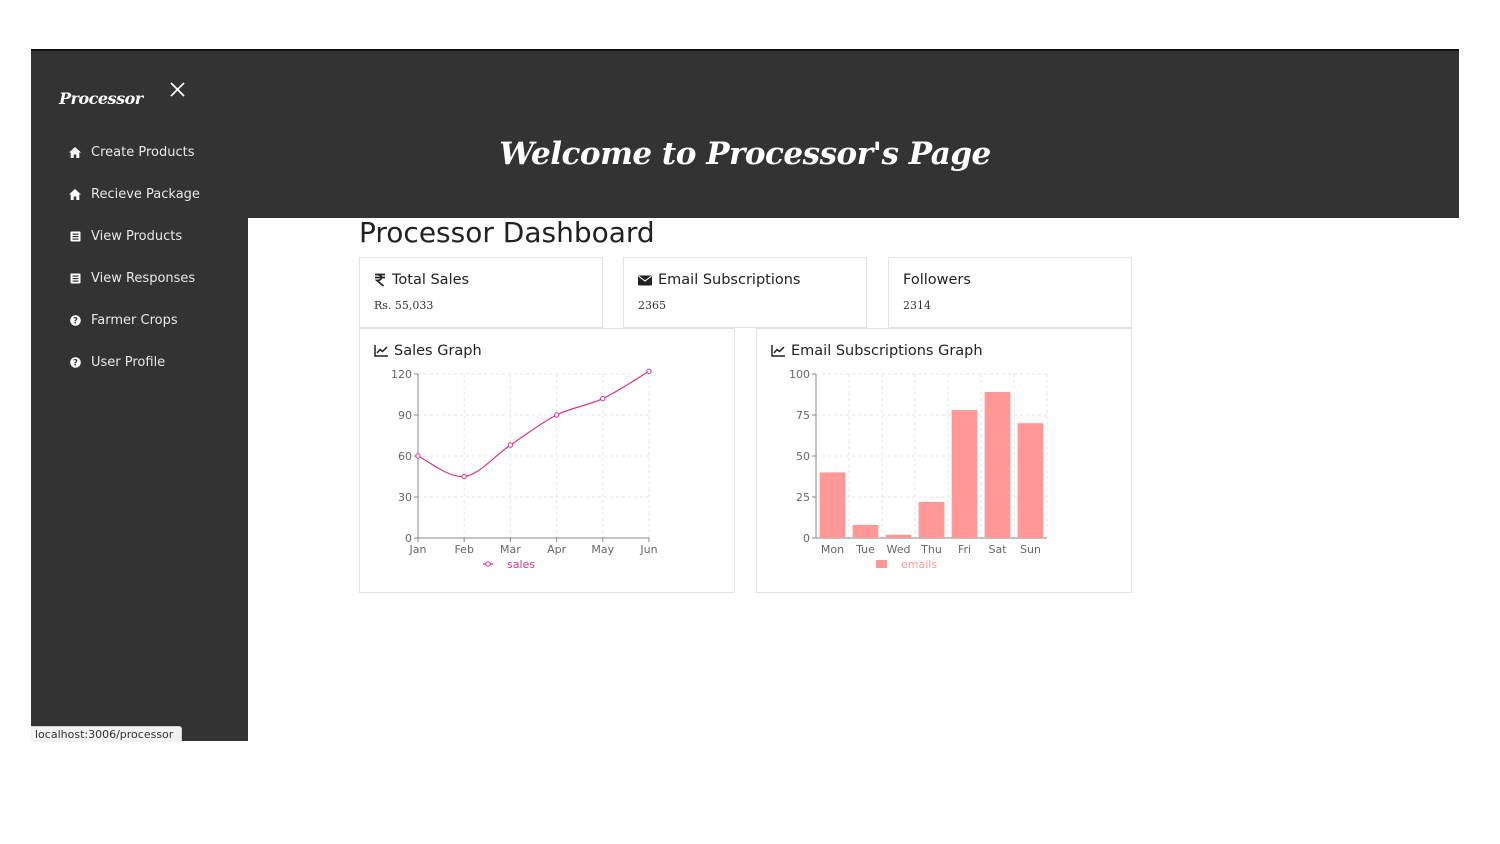 The height and width of the screenshot is (844, 1500). I want to click on sidebar-item-user-profile: ? User Profile, so click(139, 362).